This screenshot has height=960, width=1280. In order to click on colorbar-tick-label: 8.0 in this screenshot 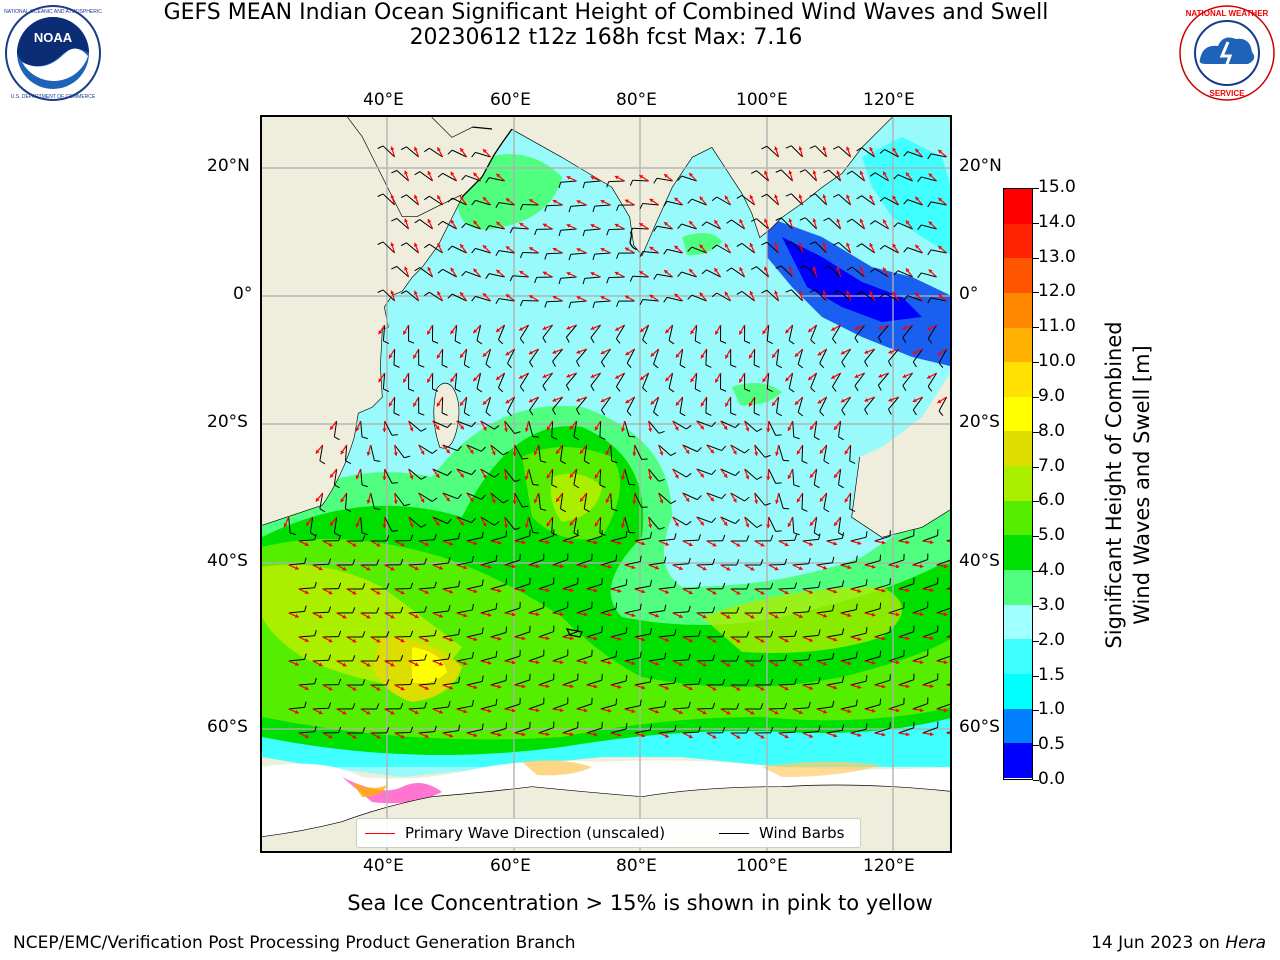, I will do `click(1052, 430)`.